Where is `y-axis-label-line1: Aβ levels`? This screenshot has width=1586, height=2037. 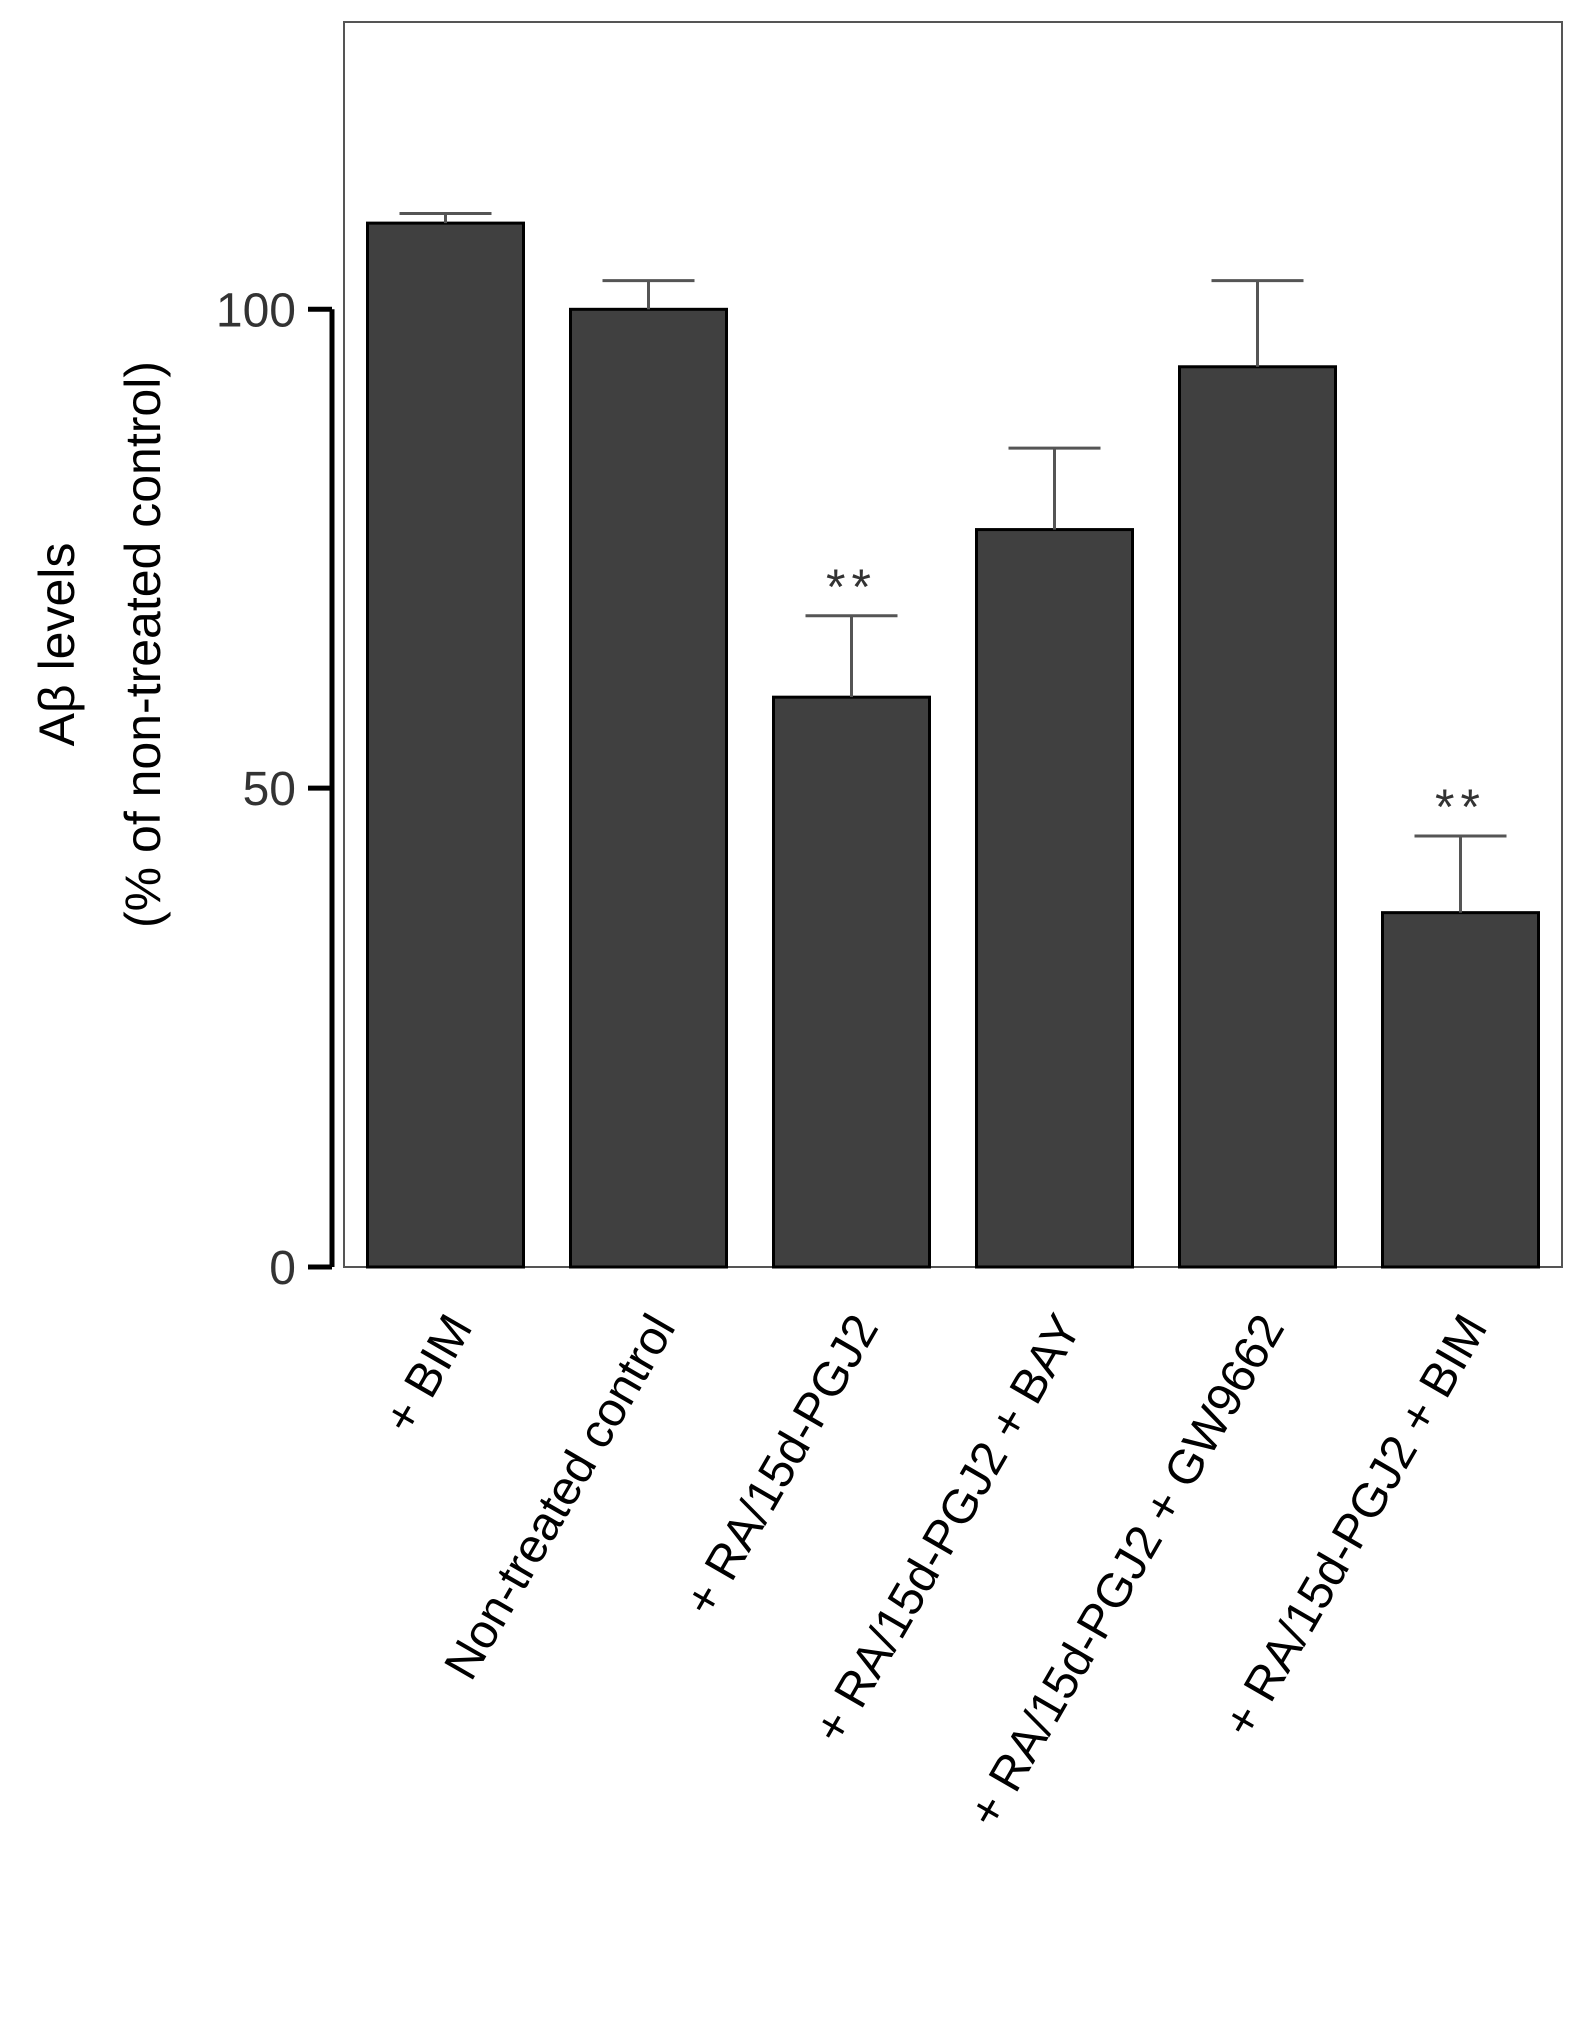 y-axis-label-line1: Aβ levels is located at coordinates (57, 645).